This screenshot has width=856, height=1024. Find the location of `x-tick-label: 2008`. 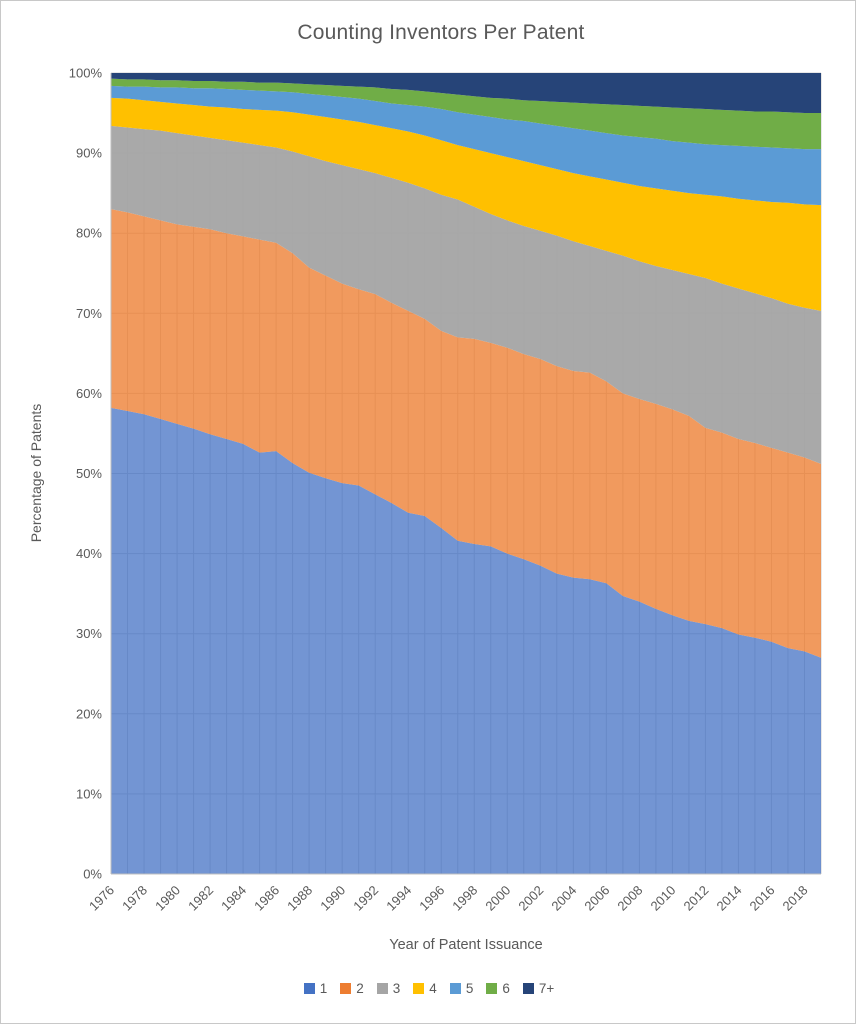

x-tick-label: 2008 is located at coordinates (629, 898).